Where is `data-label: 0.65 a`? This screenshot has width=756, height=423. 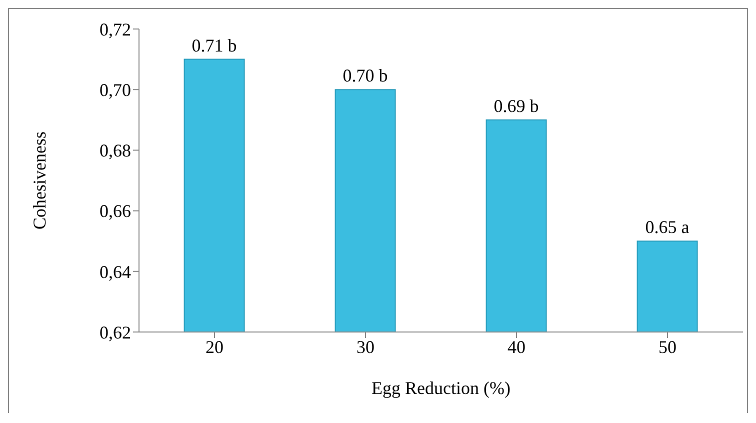 data-label: 0.65 a is located at coordinates (667, 227).